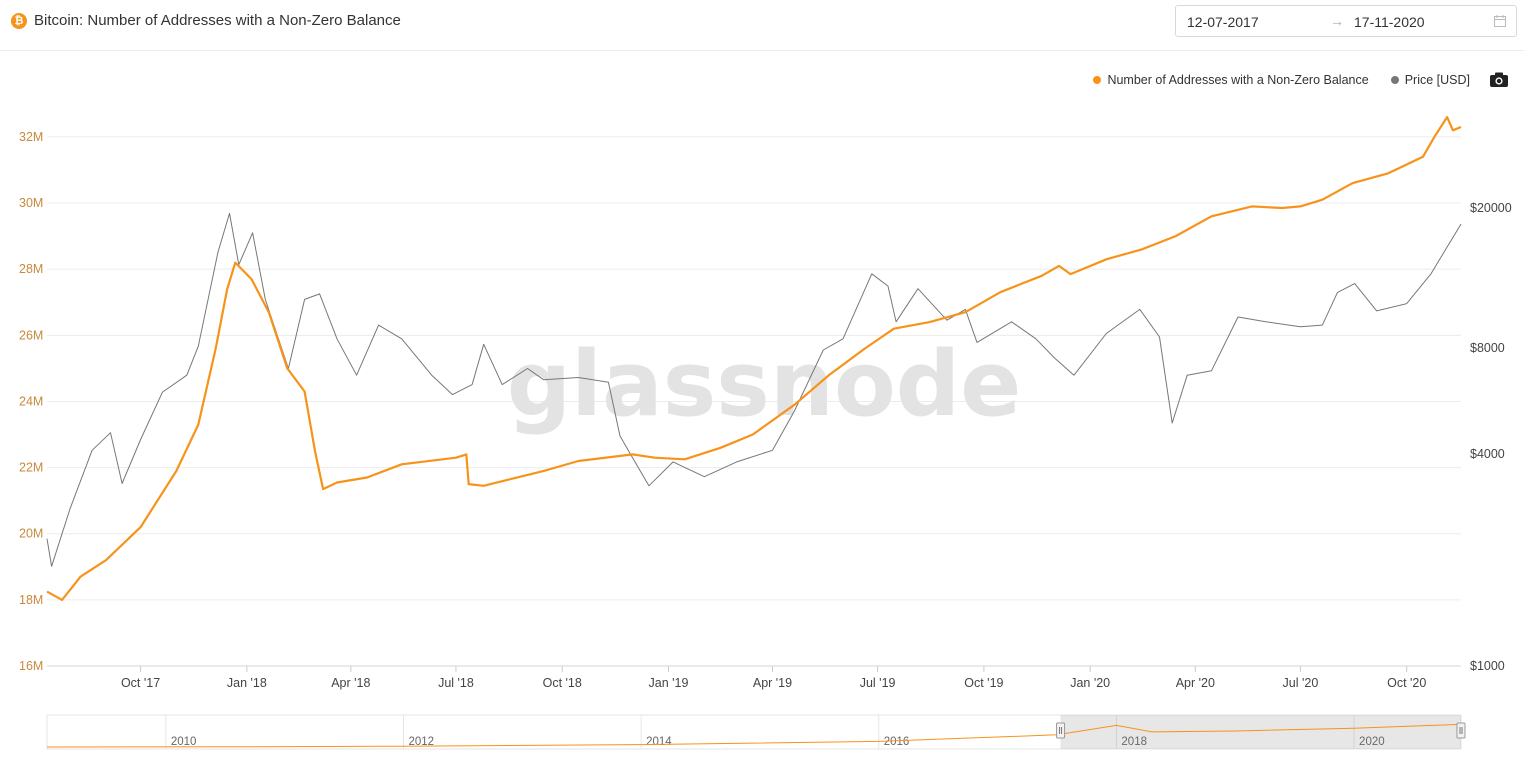  Describe the element at coordinates (1223, 22) in the screenshot. I see `date-start-input: 12-07-2017` at that location.